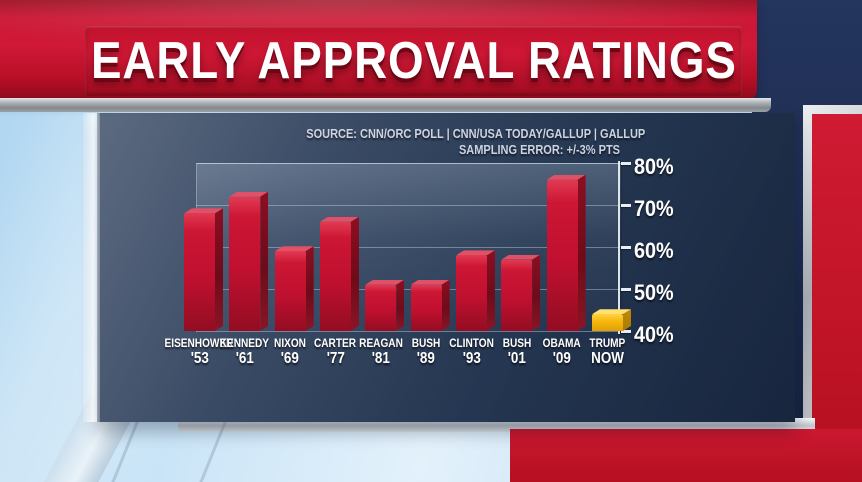 This screenshot has width=862, height=482. I want to click on axis-label-bush89: BUSH '89, so click(426, 352).